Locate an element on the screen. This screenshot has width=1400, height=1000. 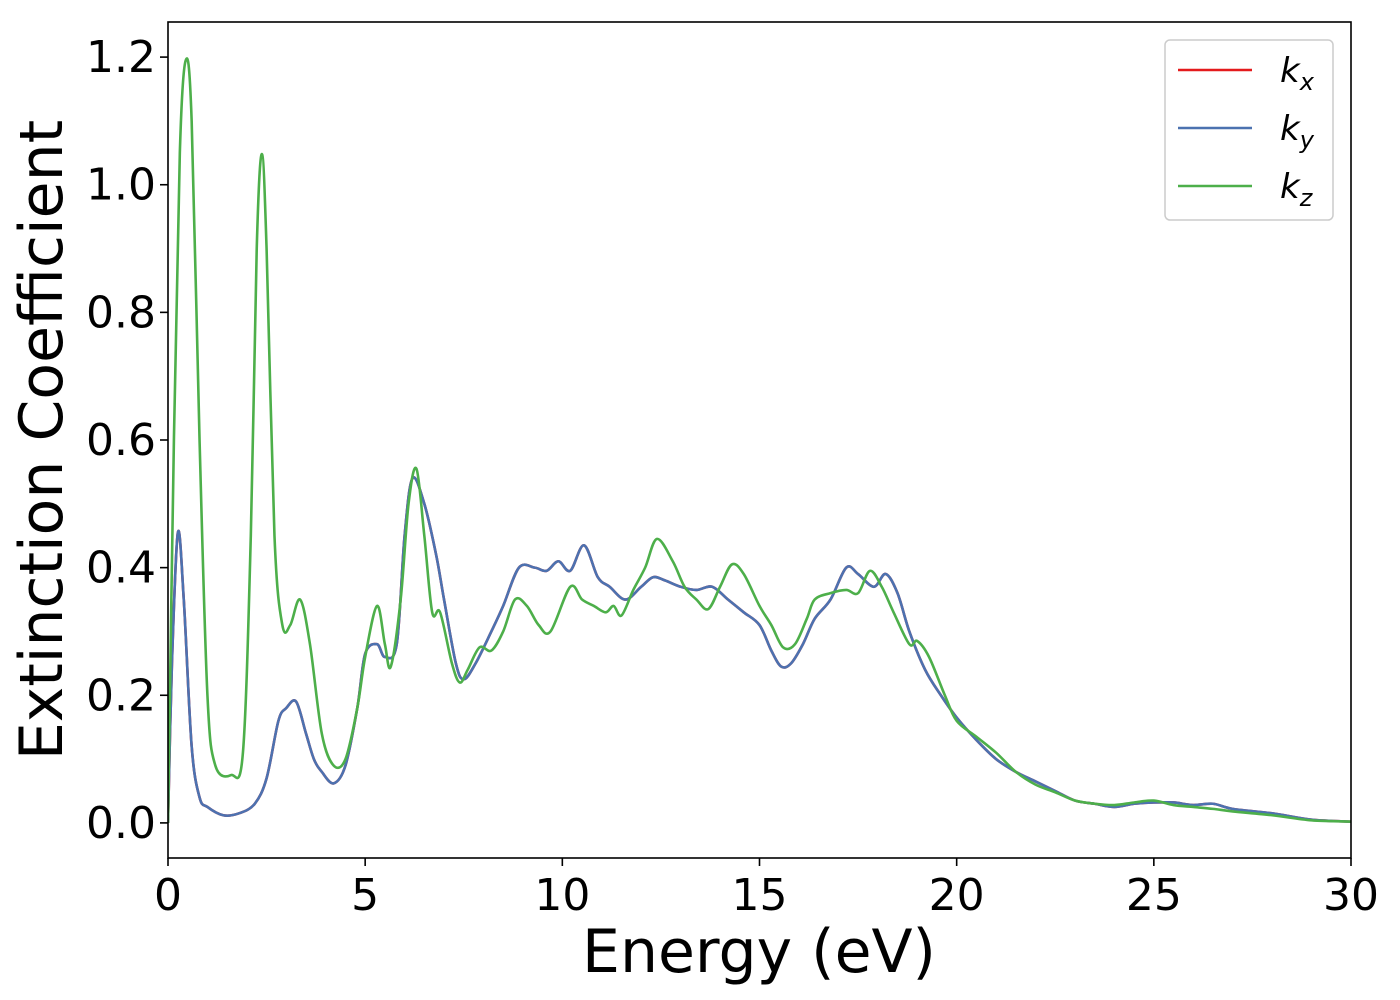
x-tick-label: 5 is located at coordinates (365, 895).